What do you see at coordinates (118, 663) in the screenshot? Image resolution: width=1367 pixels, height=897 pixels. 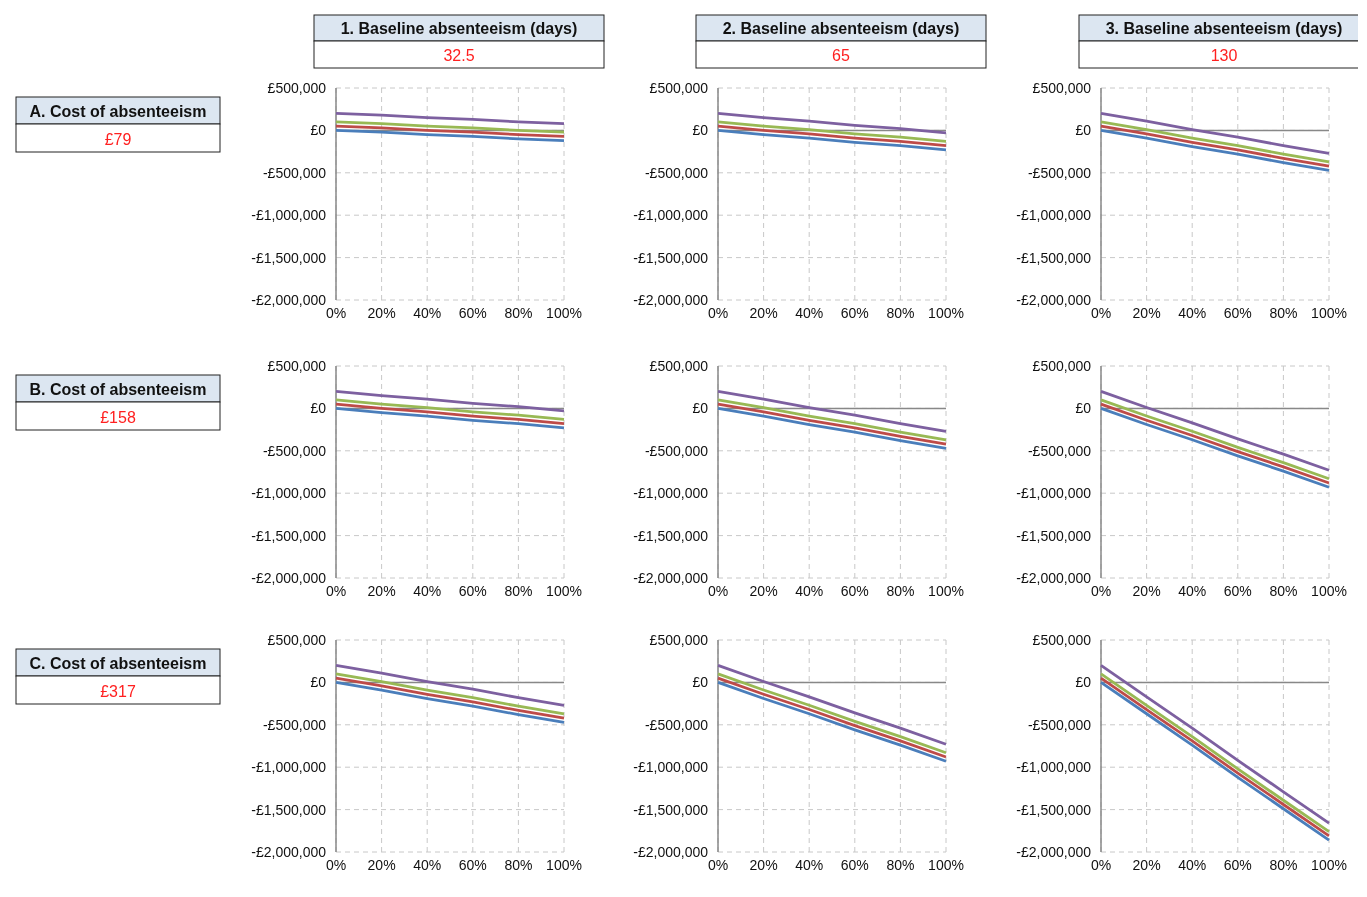 I see `text: C. Cost of absenteeism` at bounding box center [118, 663].